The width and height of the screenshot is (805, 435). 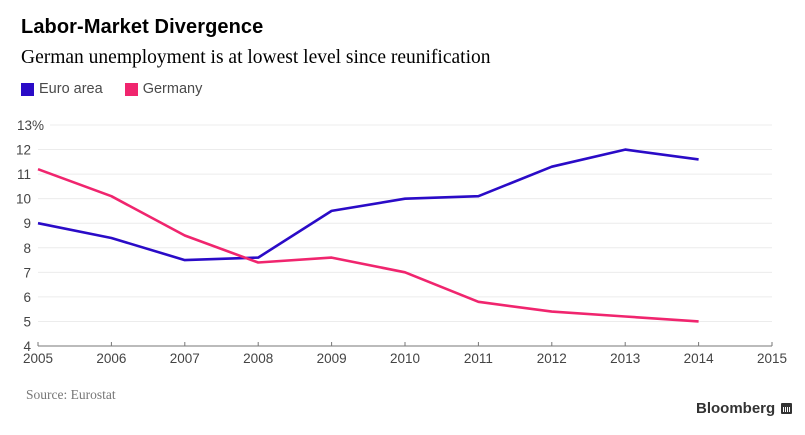 I want to click on x-tick-label: 2009, so click(x=332, y=358).